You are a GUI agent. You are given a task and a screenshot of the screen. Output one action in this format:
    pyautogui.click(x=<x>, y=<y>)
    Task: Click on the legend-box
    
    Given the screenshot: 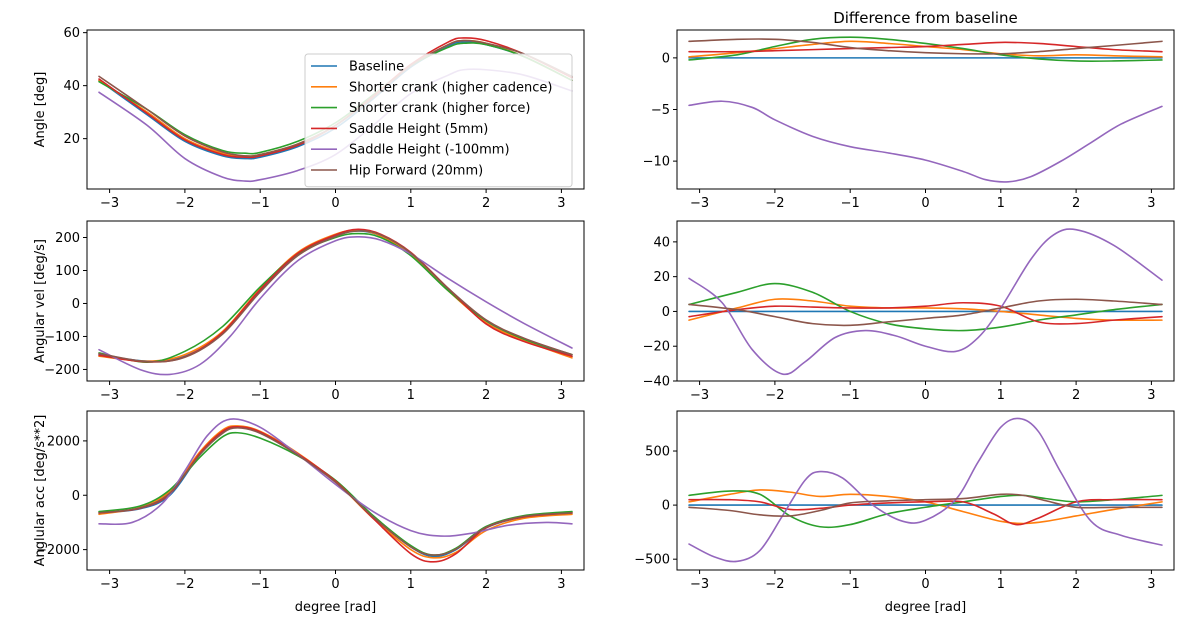 What is the action you would take?
    pyautogui.click(x=438, y=120)
    